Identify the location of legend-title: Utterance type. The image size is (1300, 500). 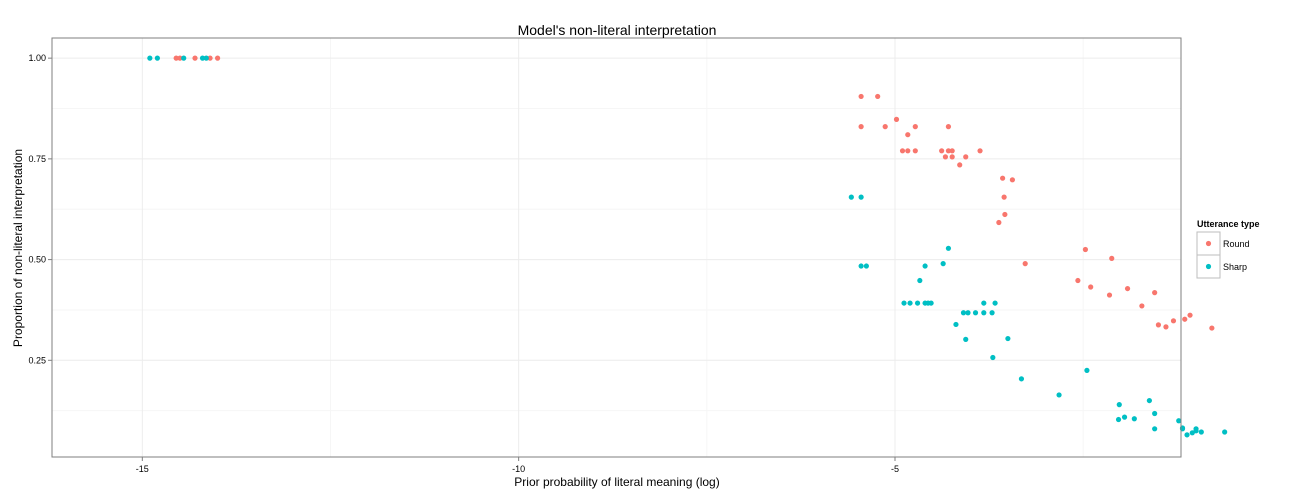
(1228, 224).